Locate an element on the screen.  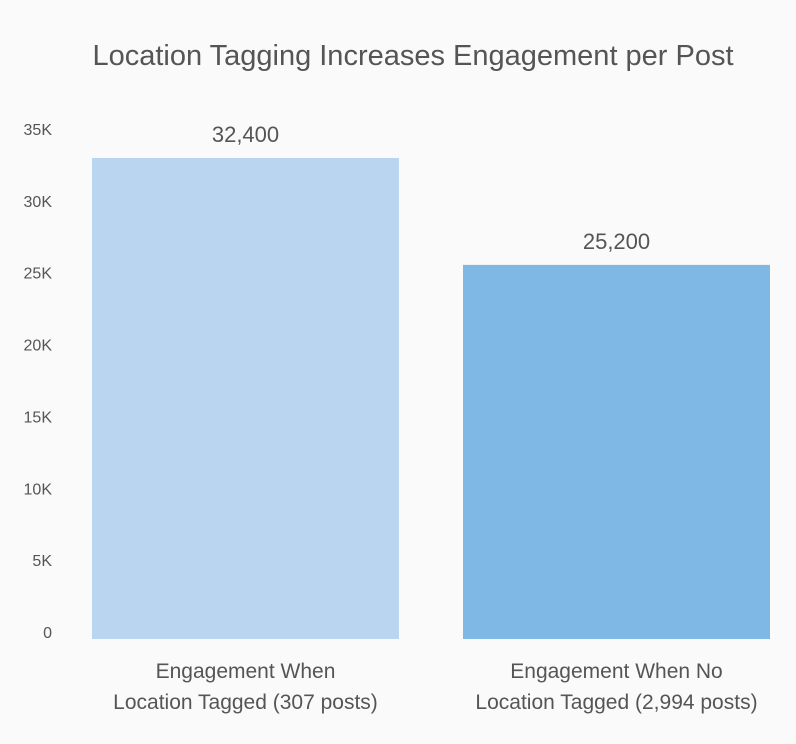
y-tick-label: 30K is located at coordinates (38, 202).